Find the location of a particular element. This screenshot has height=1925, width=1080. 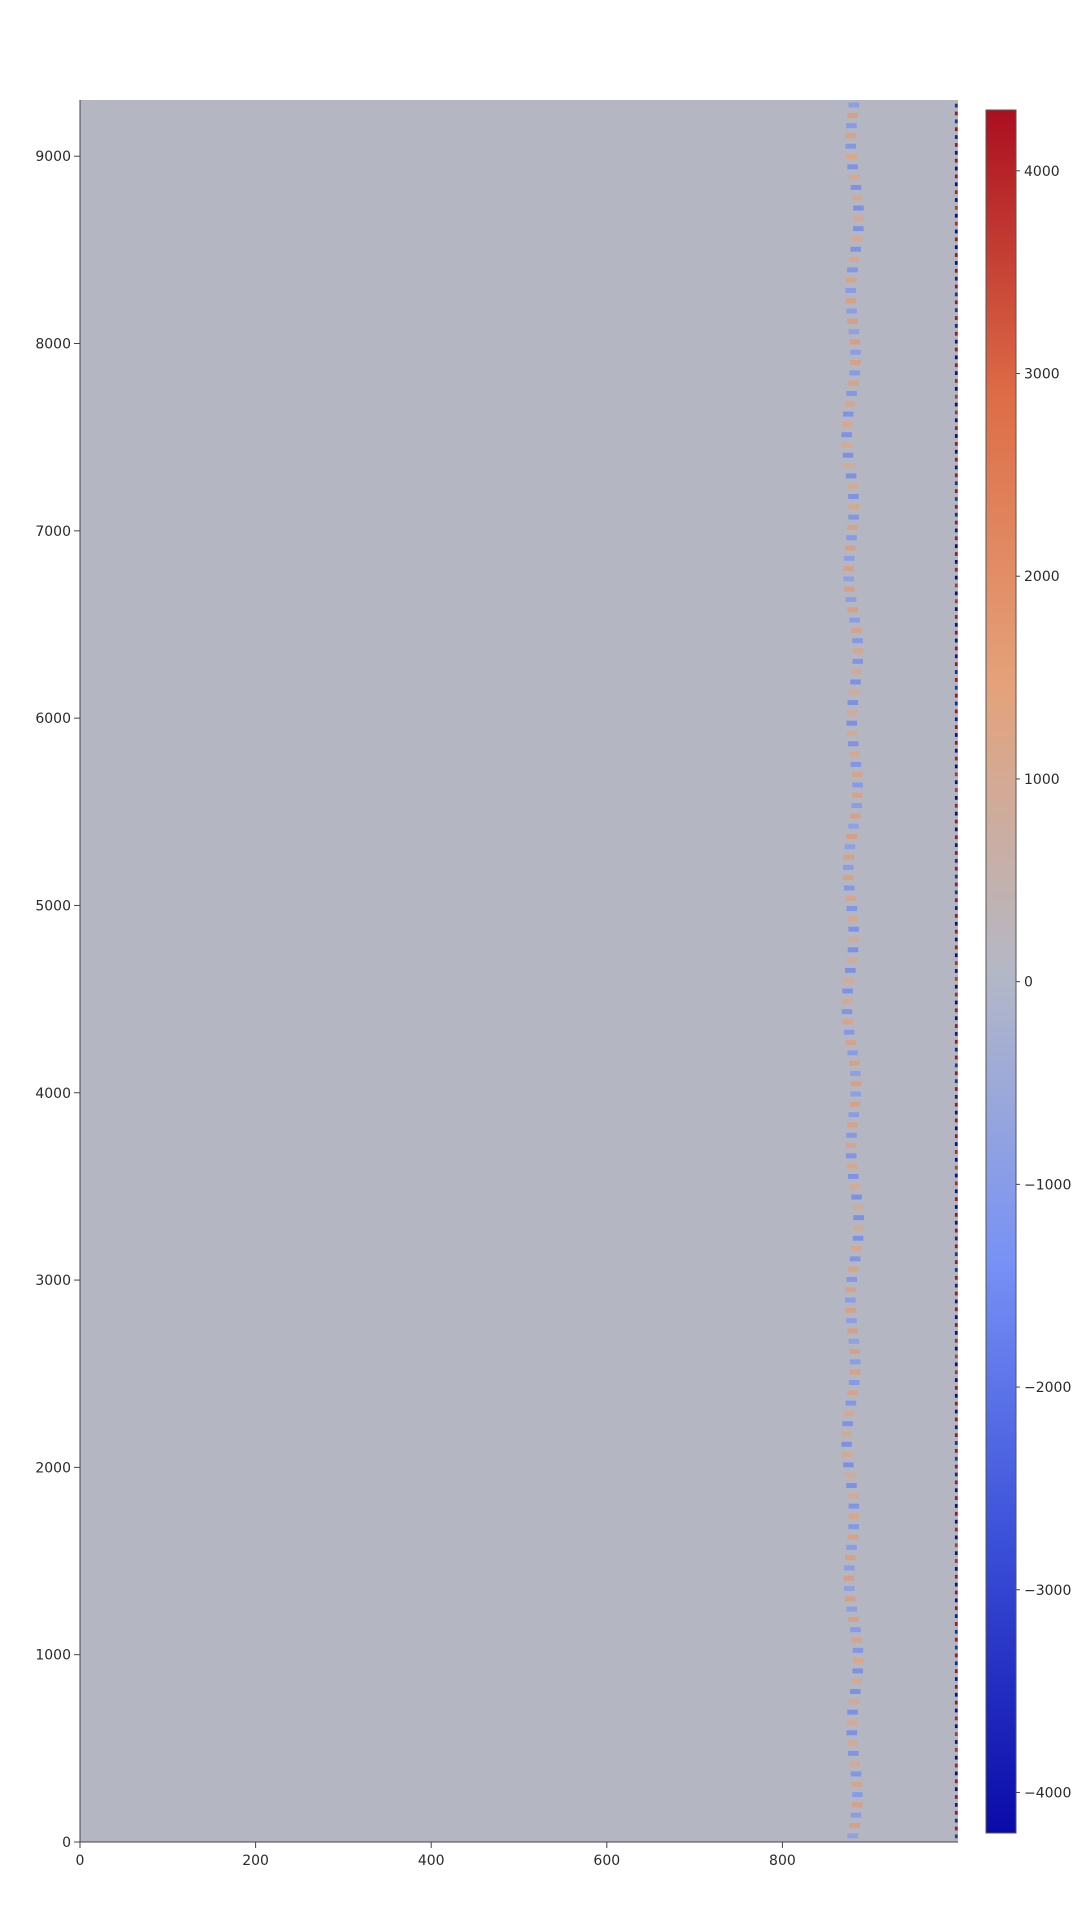

colorbar-tick-label: −3000 is located at coordinates (1047, 1591).